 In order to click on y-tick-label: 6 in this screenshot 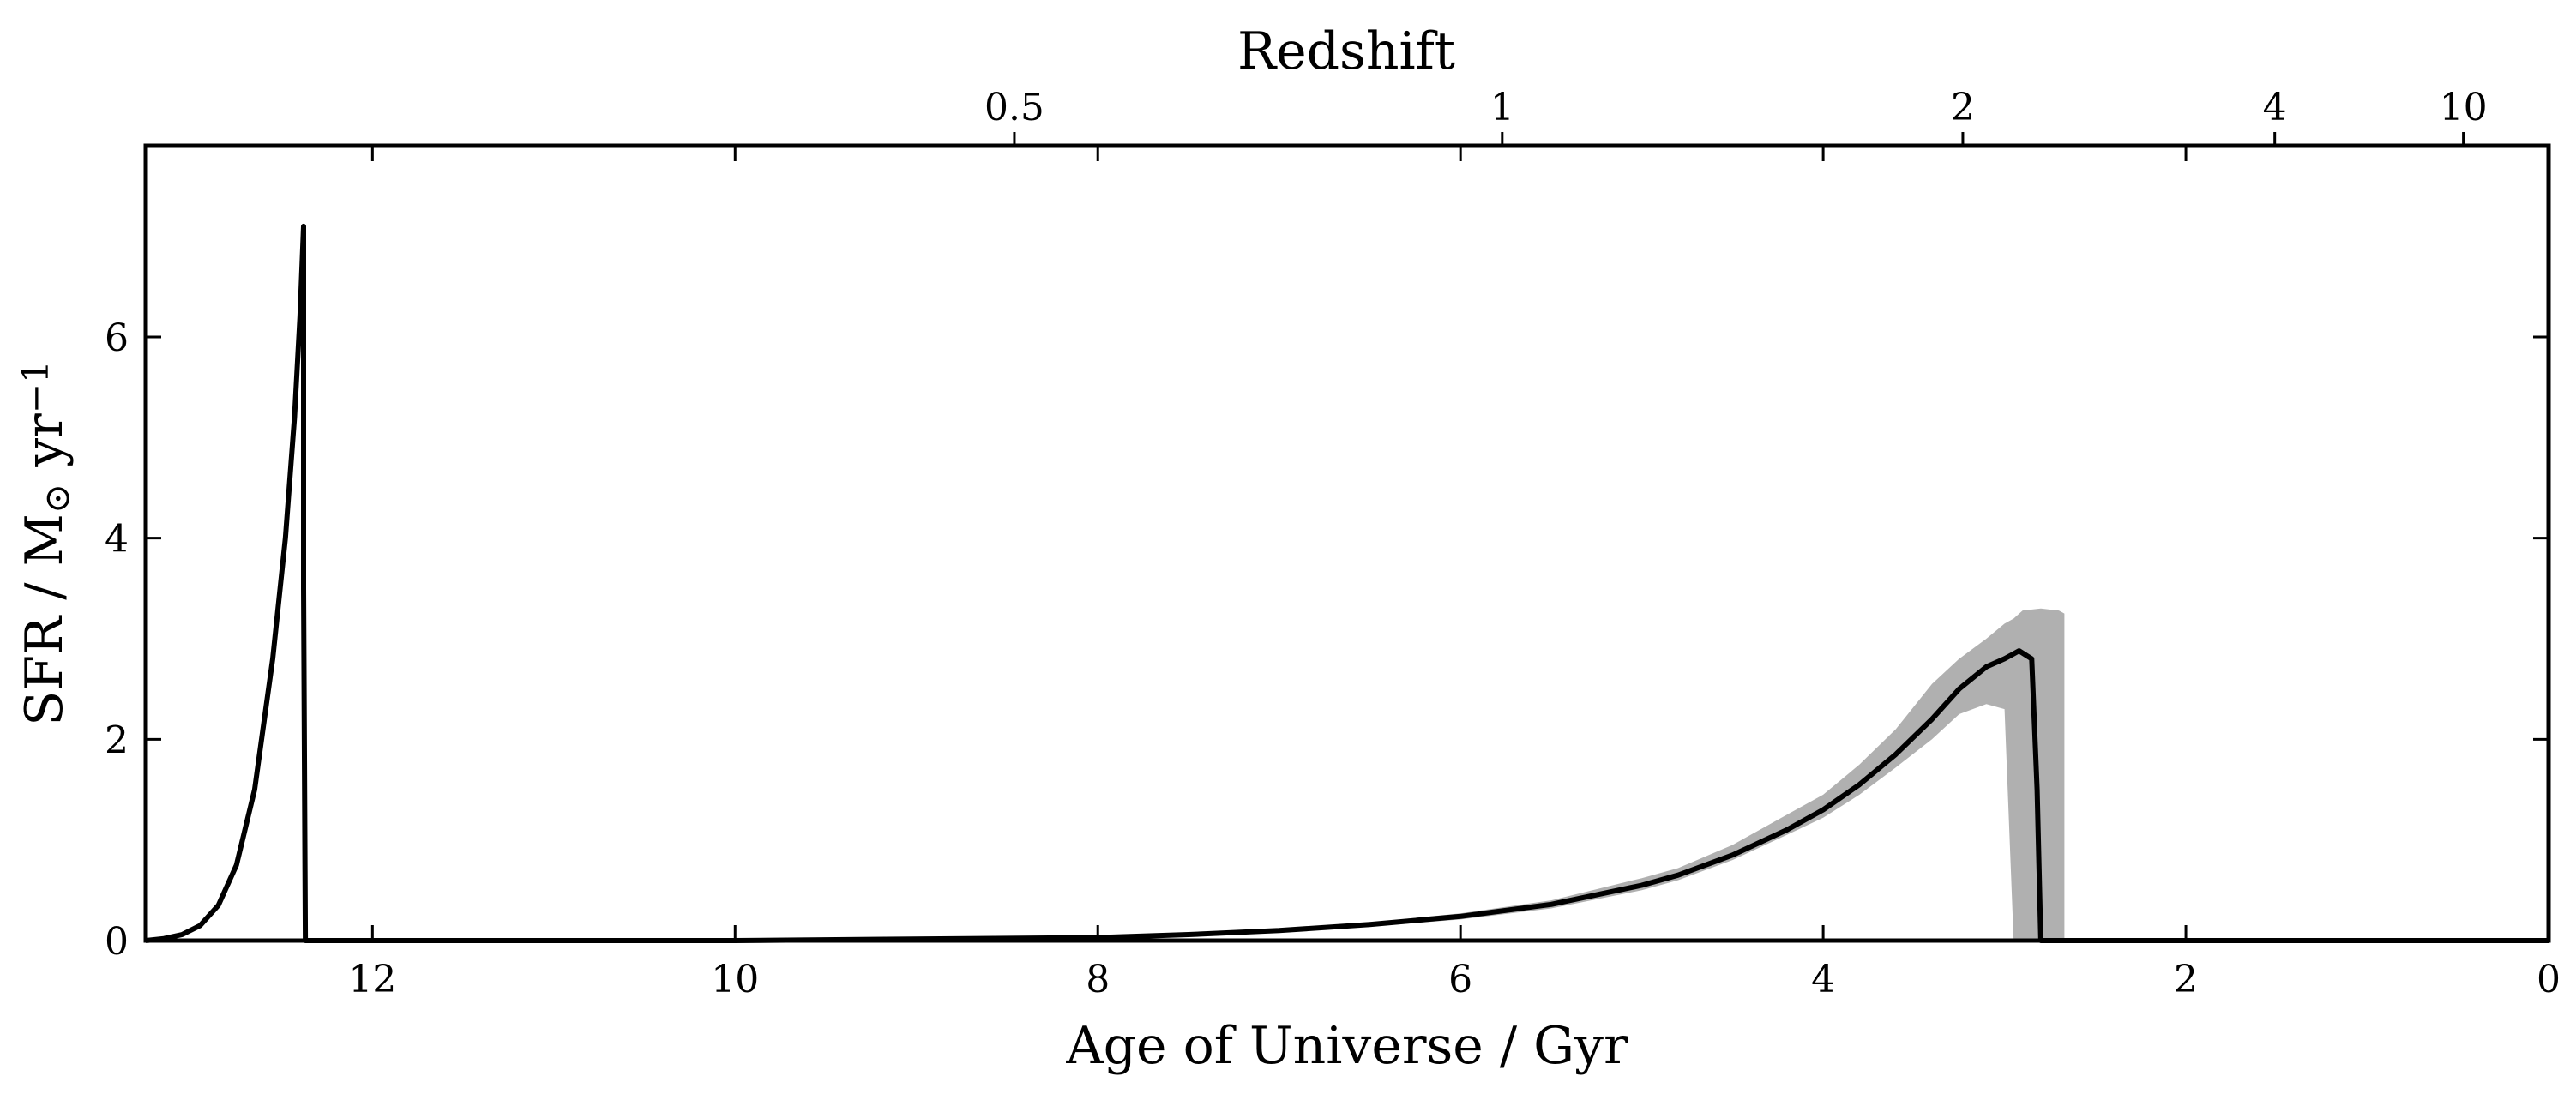, I will do `click(117, 338)`.